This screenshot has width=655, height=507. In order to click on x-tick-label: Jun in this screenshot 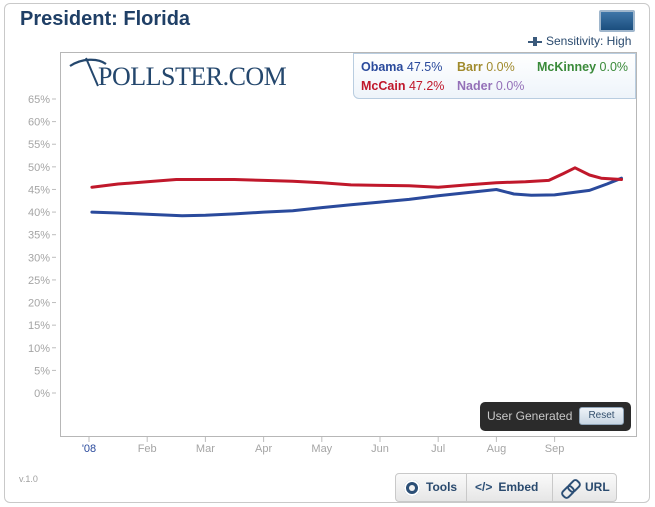, I will do `click(380, 449)`.